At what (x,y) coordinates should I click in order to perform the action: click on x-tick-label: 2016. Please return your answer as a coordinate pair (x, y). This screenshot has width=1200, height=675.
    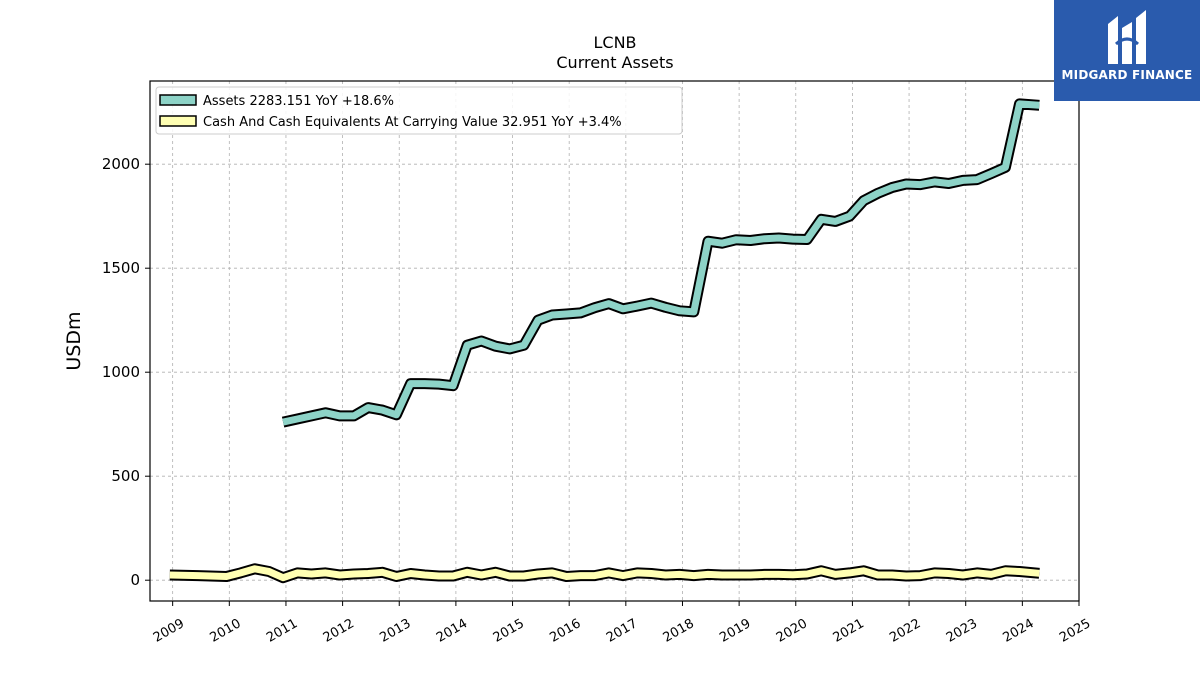
    Looking at the image, I should click on (565, 631).